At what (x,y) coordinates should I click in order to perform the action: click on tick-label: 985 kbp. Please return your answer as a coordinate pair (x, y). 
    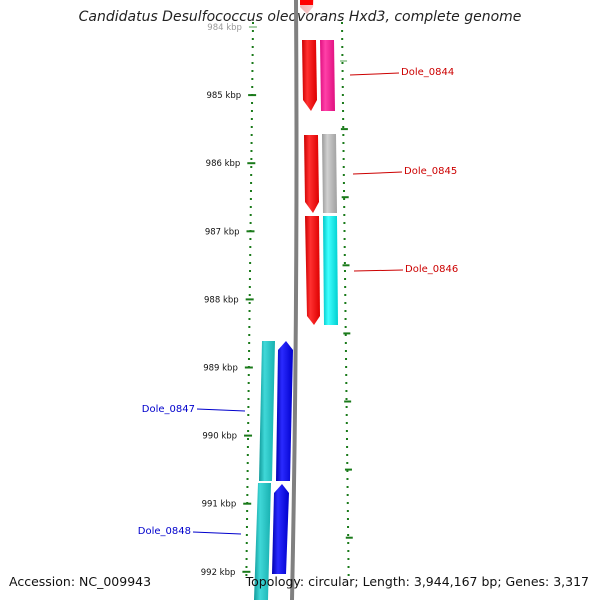
    Looking at the image, I should click on (223, 96).